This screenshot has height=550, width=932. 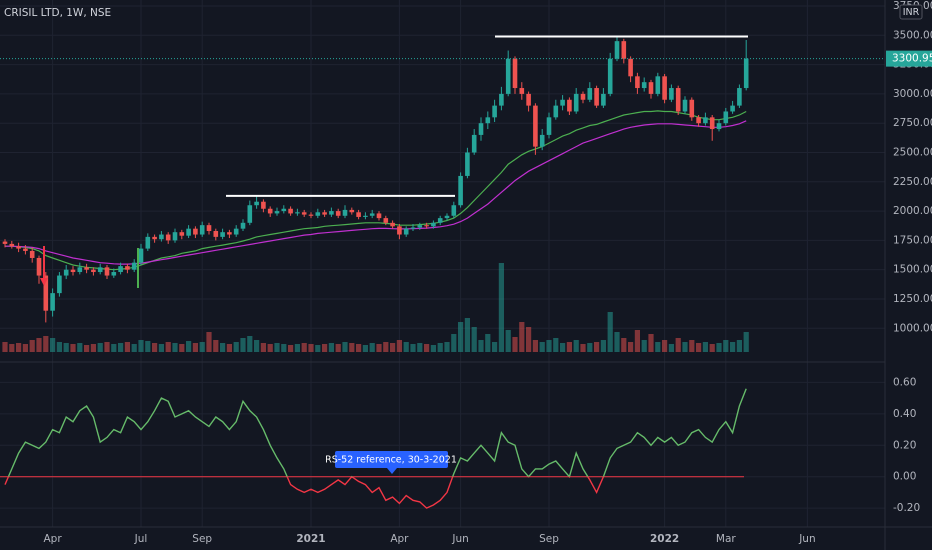 What do you see at coordinates (912, 152) in the screenshot?
I see `y-tick-label: 2500.00` at bounding box center [912, 152].